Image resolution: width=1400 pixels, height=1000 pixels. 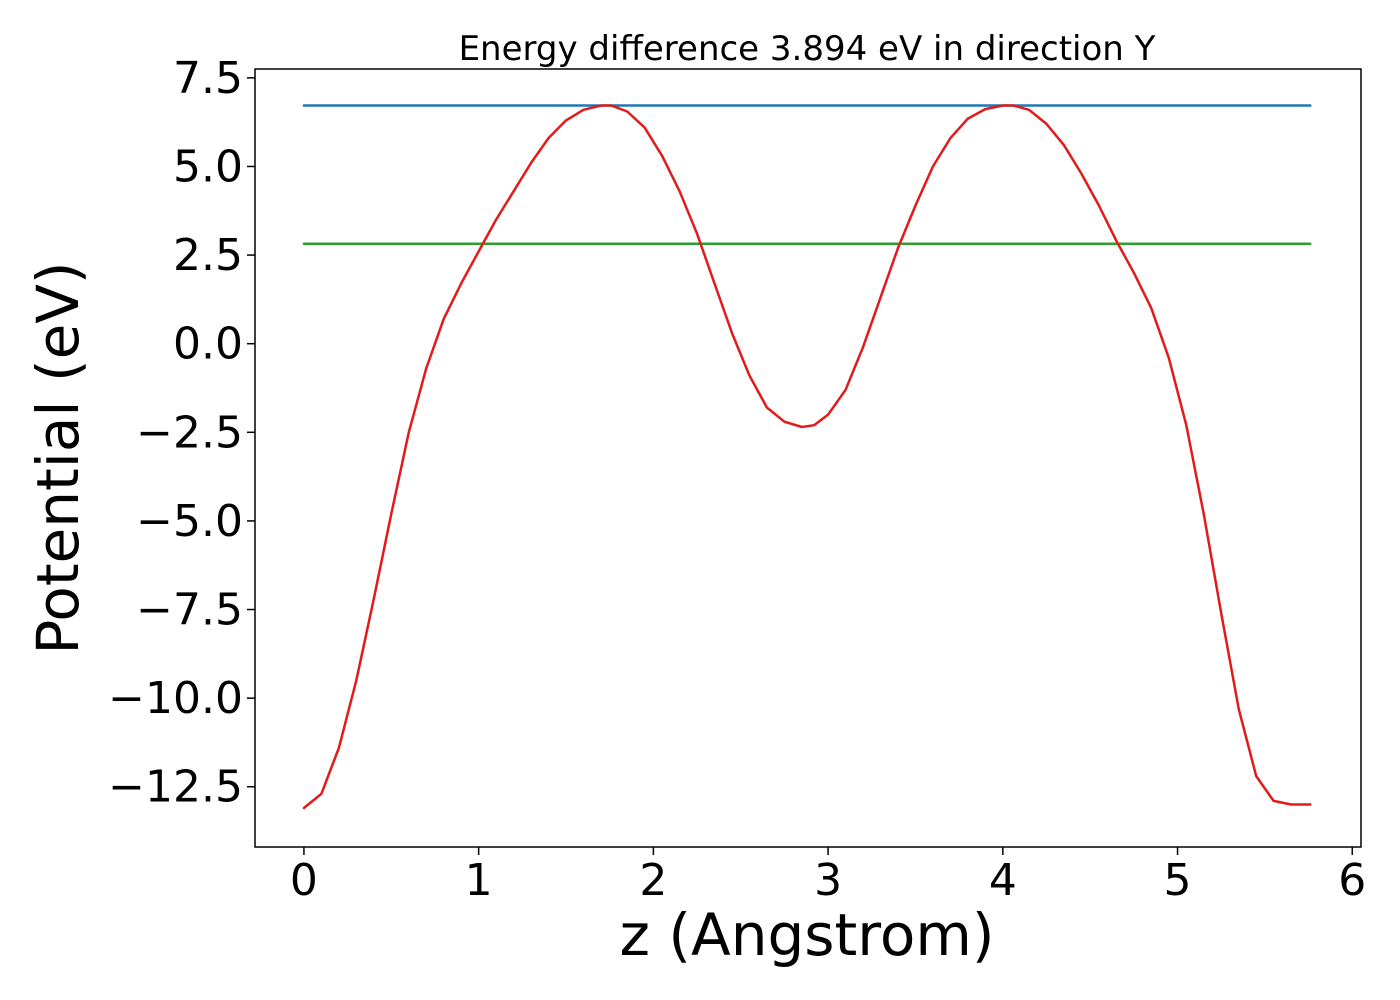 I want to click on y-tick-label: −5.0, so click(x=189, y=521).